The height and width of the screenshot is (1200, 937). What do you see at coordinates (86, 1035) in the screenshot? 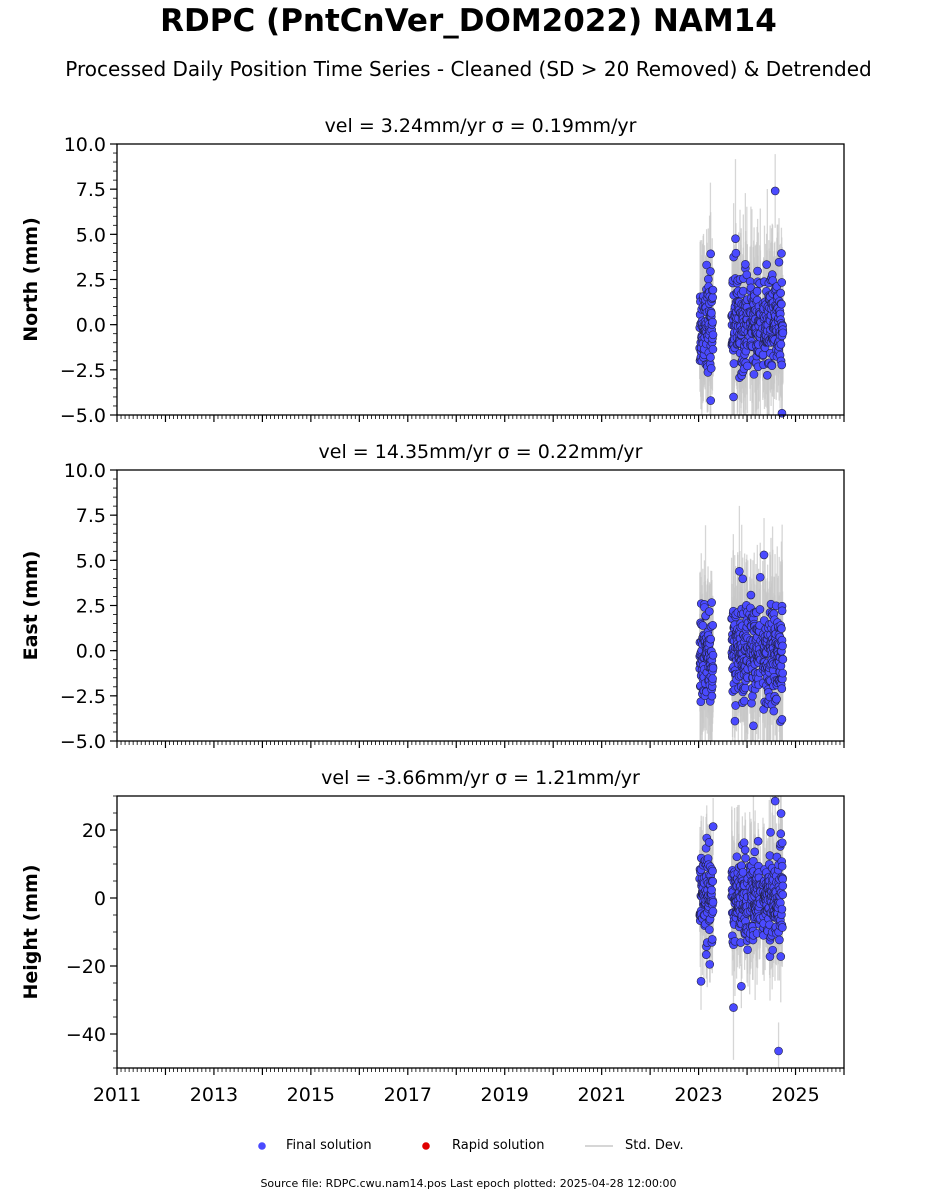
I see `y-tick-label: −40` at bounding box center [86, 1035].